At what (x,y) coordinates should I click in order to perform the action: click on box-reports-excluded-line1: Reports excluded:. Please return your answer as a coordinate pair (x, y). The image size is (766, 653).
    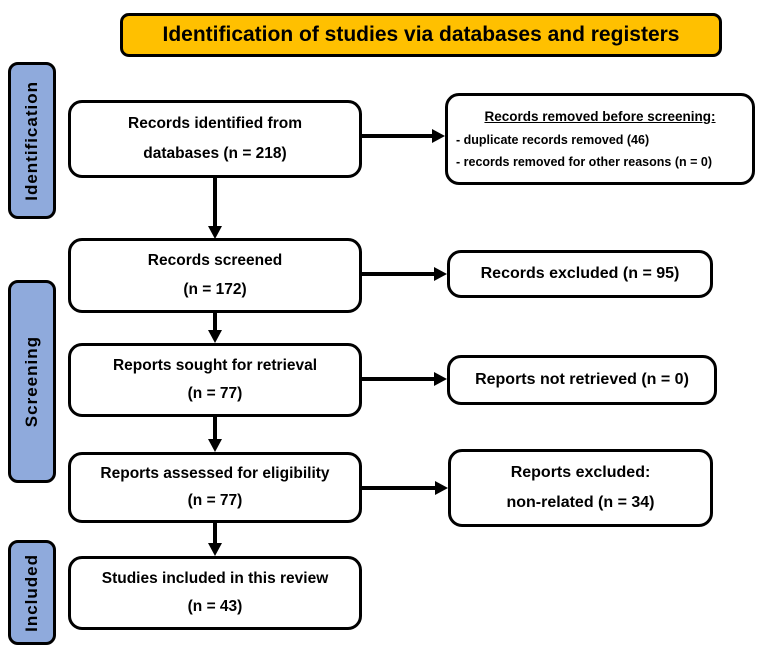
    Looking at the image, I should click on (580, 472).